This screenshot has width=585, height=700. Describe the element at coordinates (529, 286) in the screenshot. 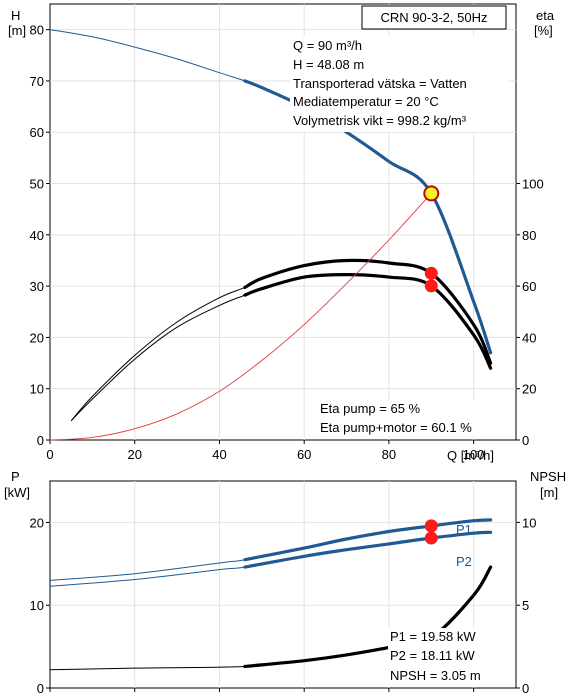

I see `right-tick-label: 60` at that location.